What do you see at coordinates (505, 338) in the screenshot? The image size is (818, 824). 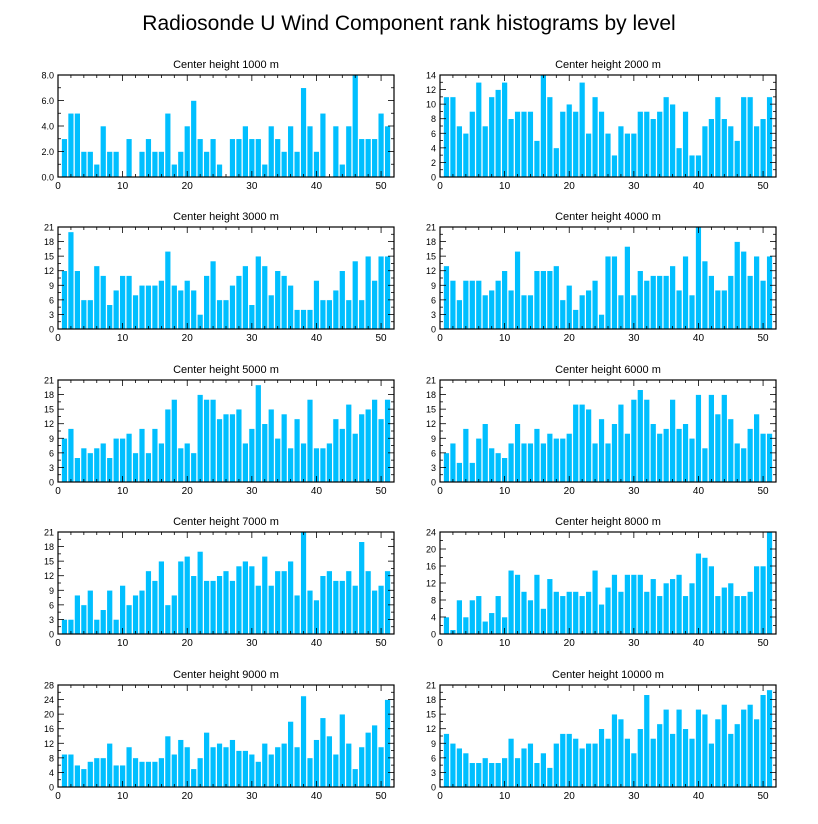 I see `x-tick-label: 10` at bounding box center [505, 338].